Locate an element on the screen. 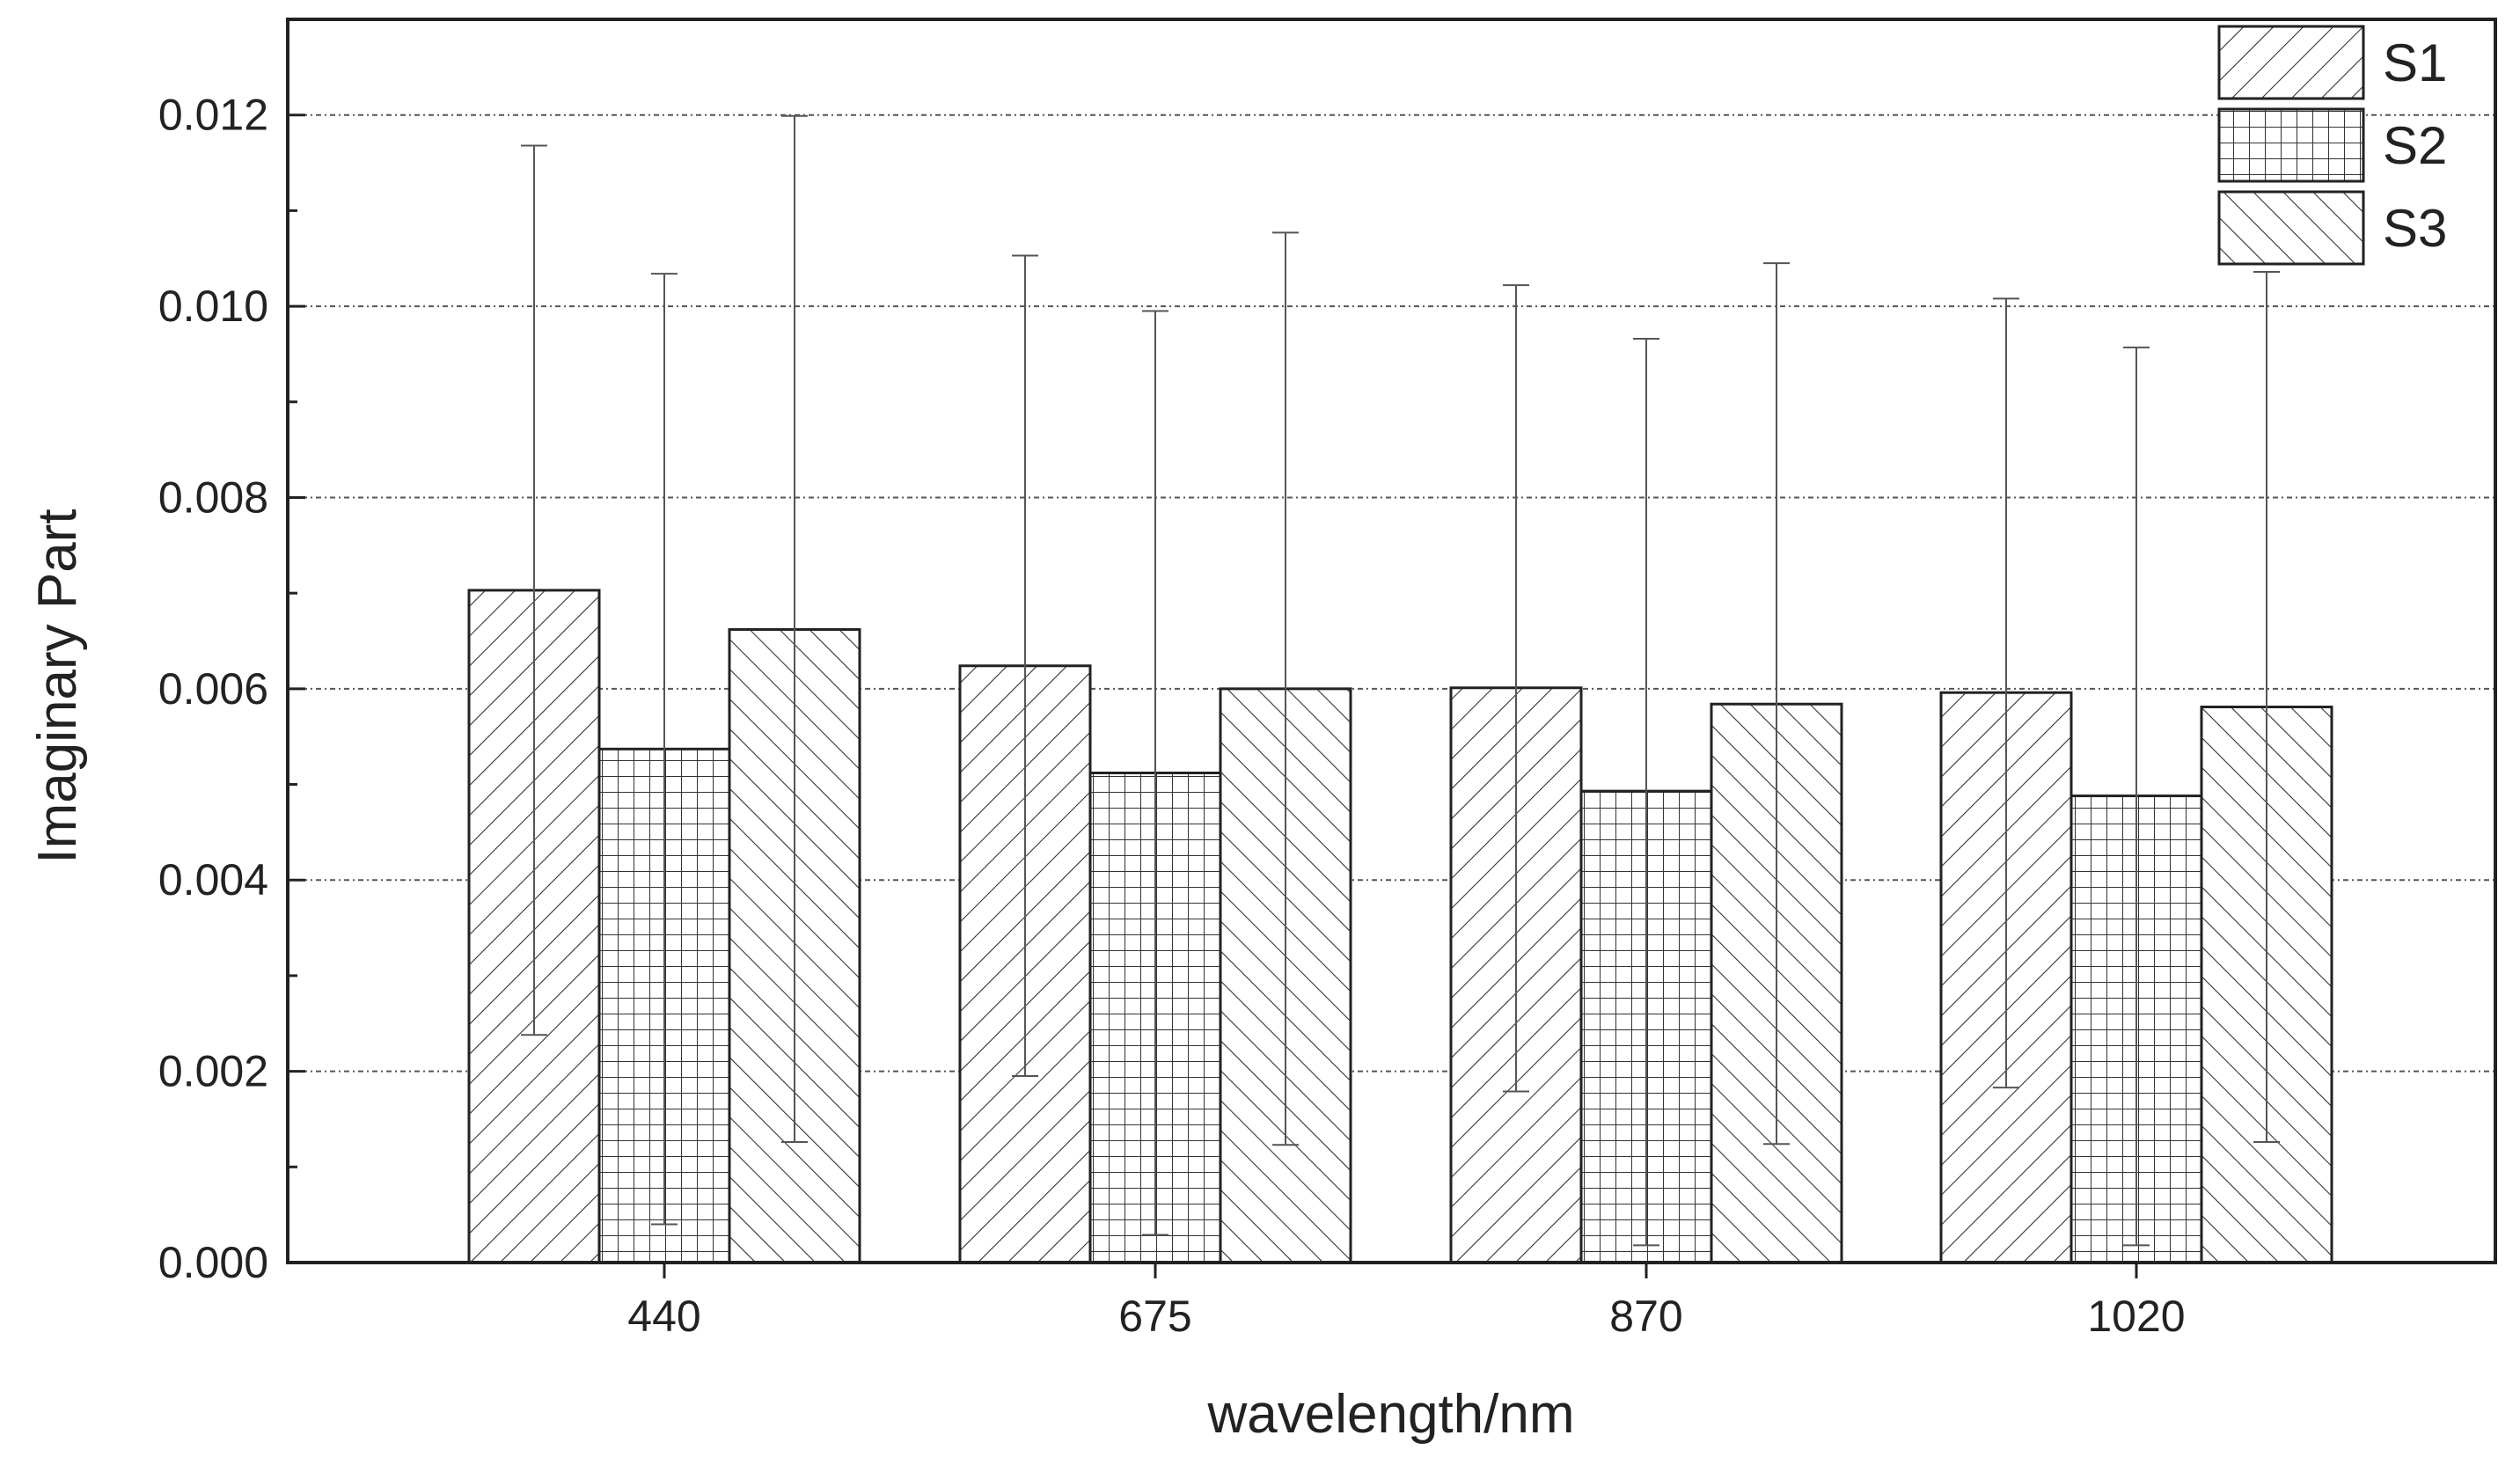 This screenshot has height=1479, width=2520. y-tick-label: 0.010 is located at coordinates (213, 307).